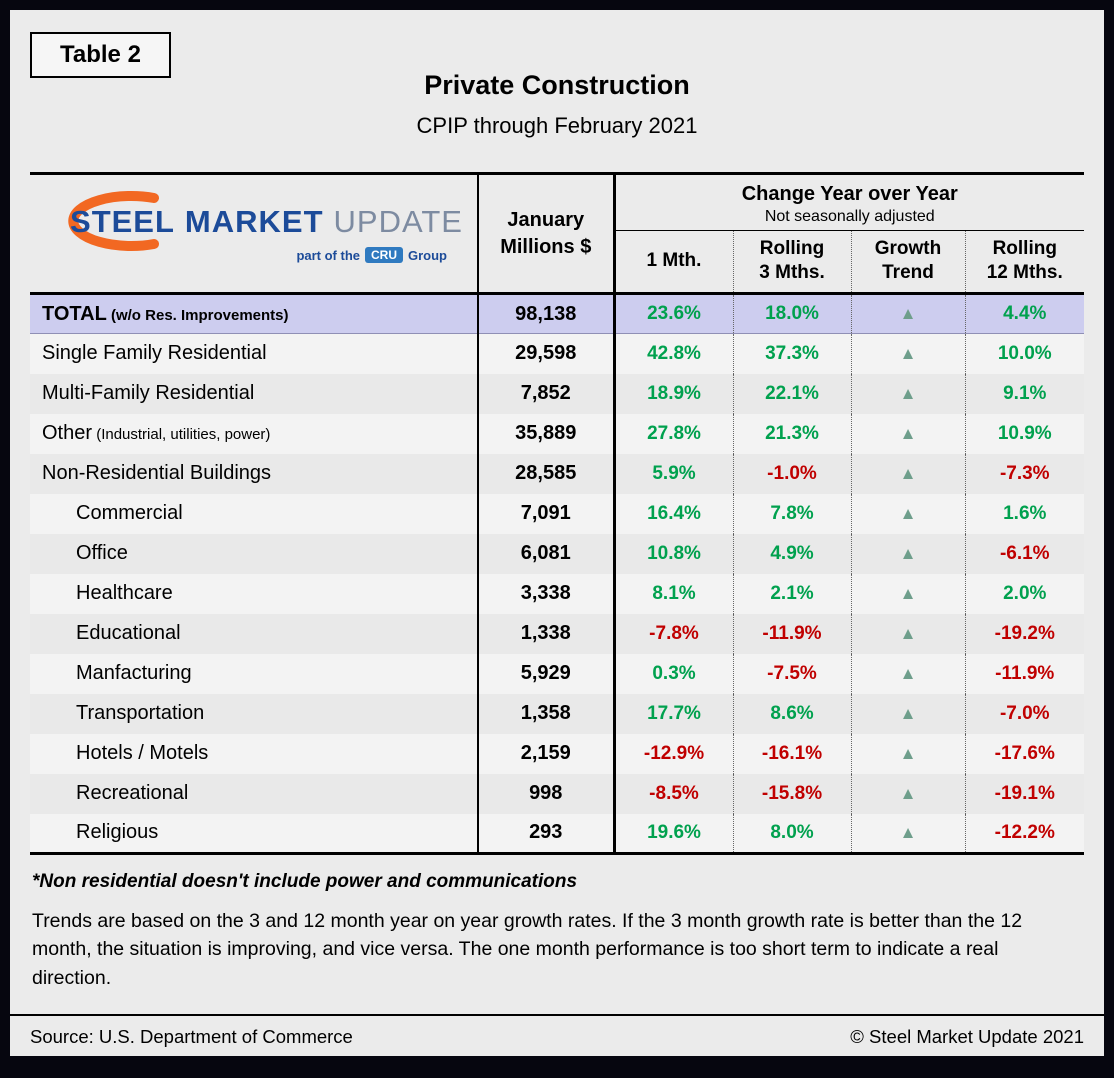  I want to click on table-row: Office 6,081 10.8% 4.9% ▲ -6.1%, so click(557, 553).